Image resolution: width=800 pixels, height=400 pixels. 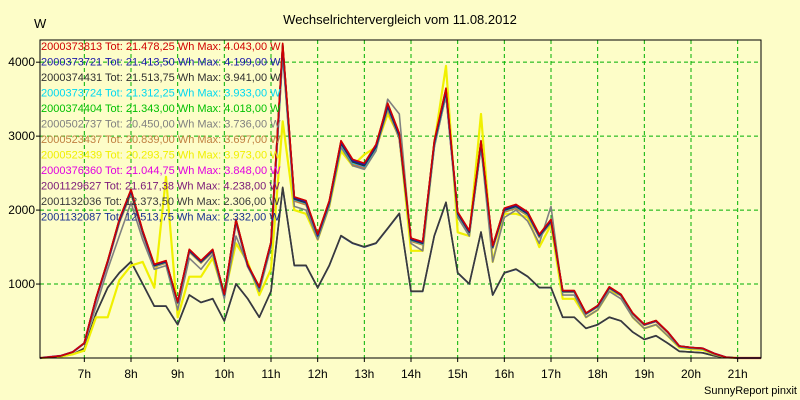 I want to click on x-tick-label: 15h, so click(x=458, y=374).